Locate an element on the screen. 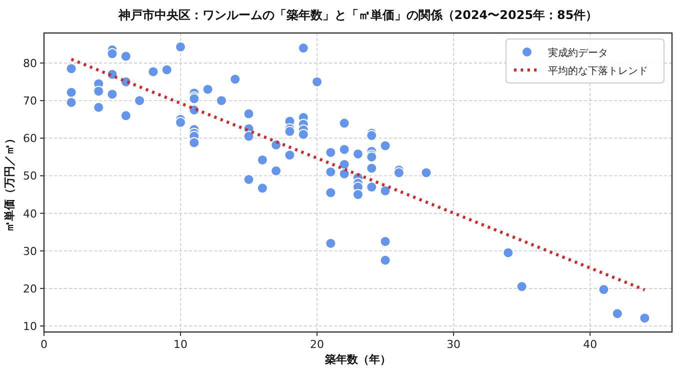 Image resolution: width=682 pixels, height=375 pixels. x-axis-title: 築年数（年） is located at coordinates (357, 359).